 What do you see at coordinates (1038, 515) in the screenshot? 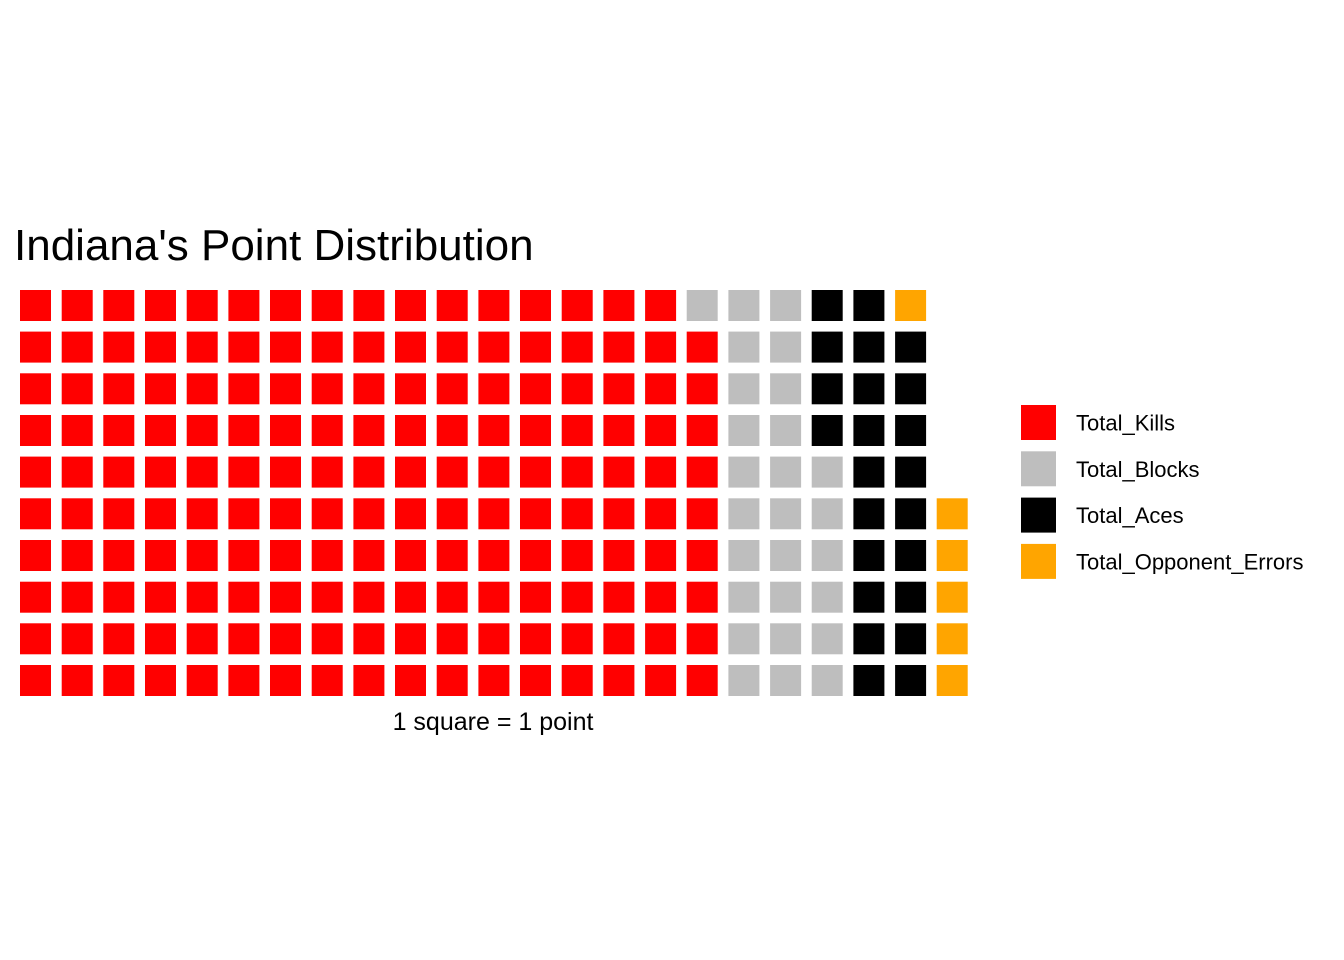
I see `legend-key` at bounding box center [1038, 515].